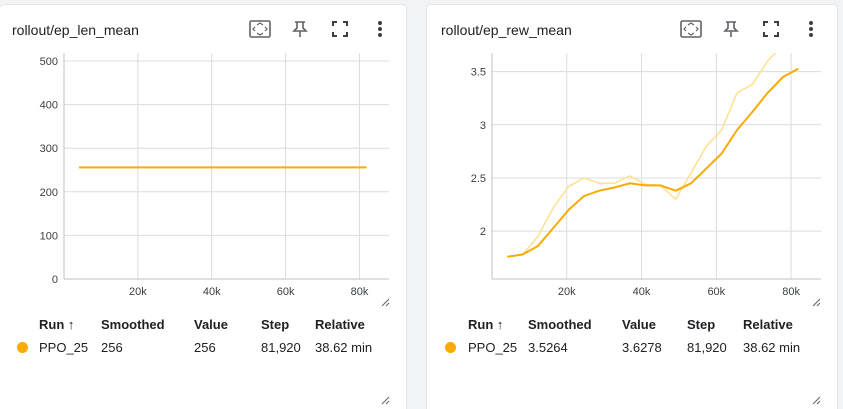 This screenshot has height=409, width=843. I want to click on card-title: rollout/ep_len_mean, so click(75, 30).